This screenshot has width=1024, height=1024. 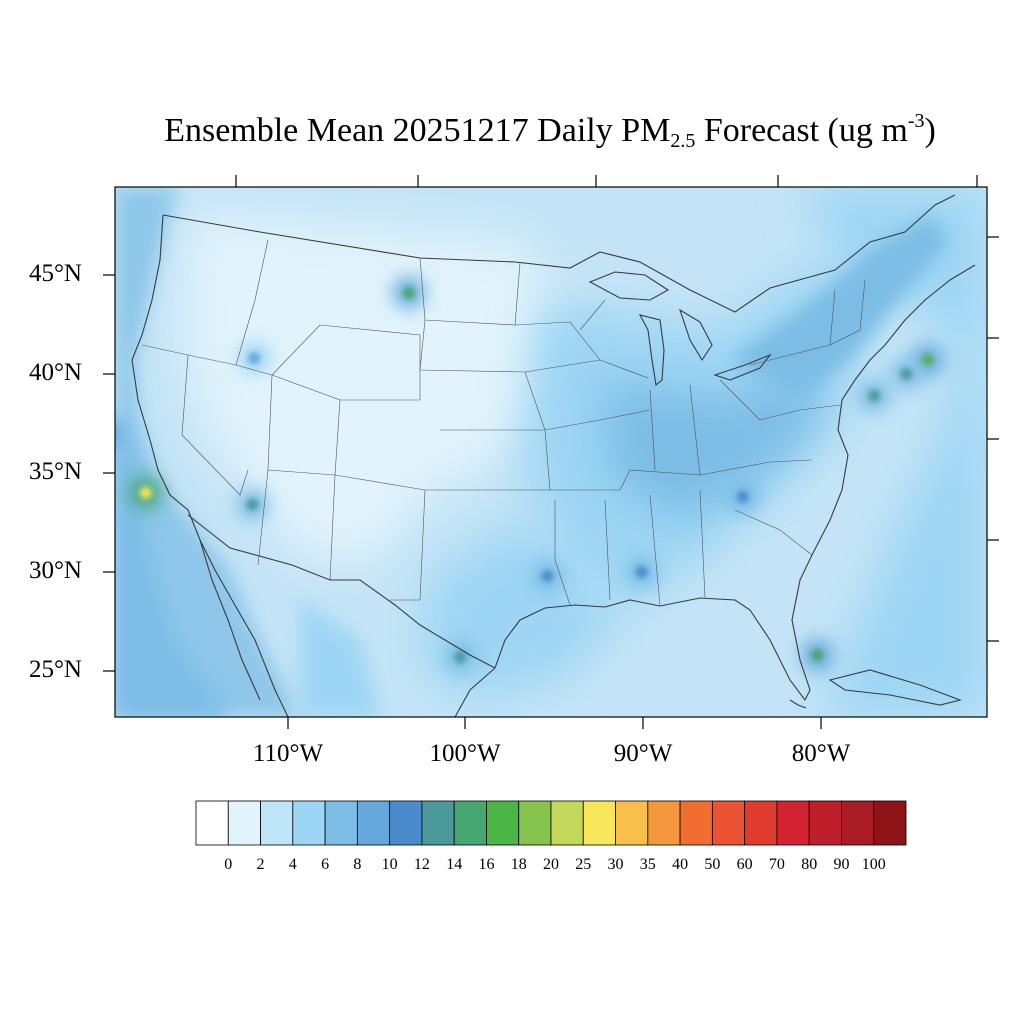 I want to click on colorbar-tick-label: 10, so click(x=389, y=864).